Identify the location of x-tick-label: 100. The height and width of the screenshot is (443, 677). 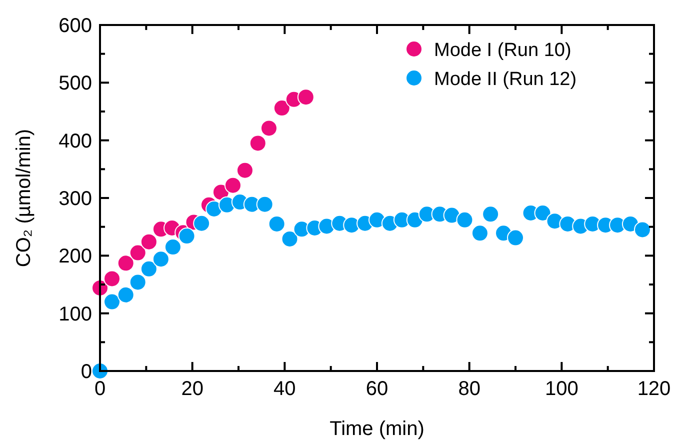
(561, 389).